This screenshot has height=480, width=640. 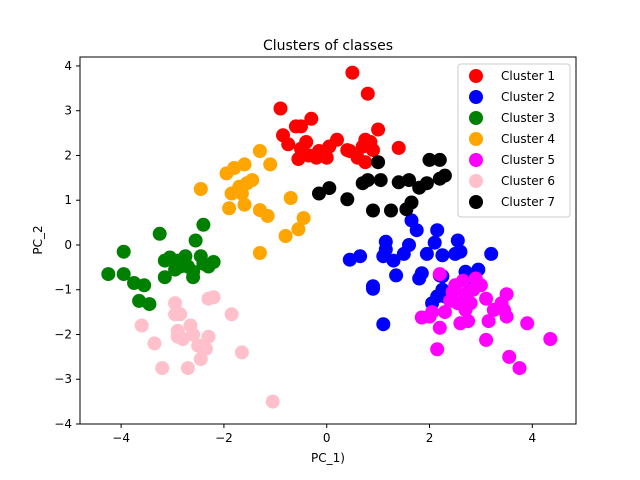 I want to click on x-tick-label: −2, so click(x=224, y=438).